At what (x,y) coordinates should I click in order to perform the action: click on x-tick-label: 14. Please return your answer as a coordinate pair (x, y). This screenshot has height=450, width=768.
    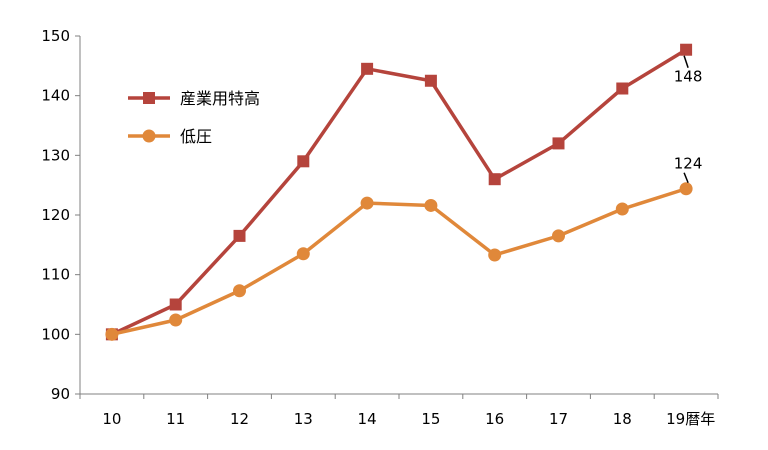
    Looking at the image, I should click on (367, 419).